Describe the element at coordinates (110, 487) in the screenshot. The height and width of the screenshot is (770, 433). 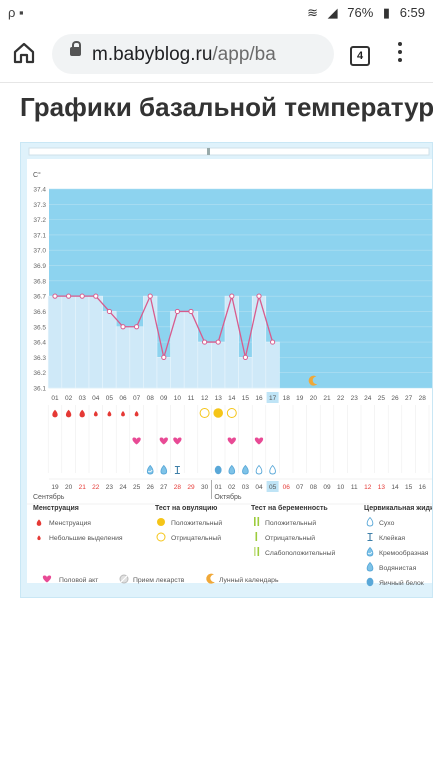
I see `calendar-date-label: 23` at that location.